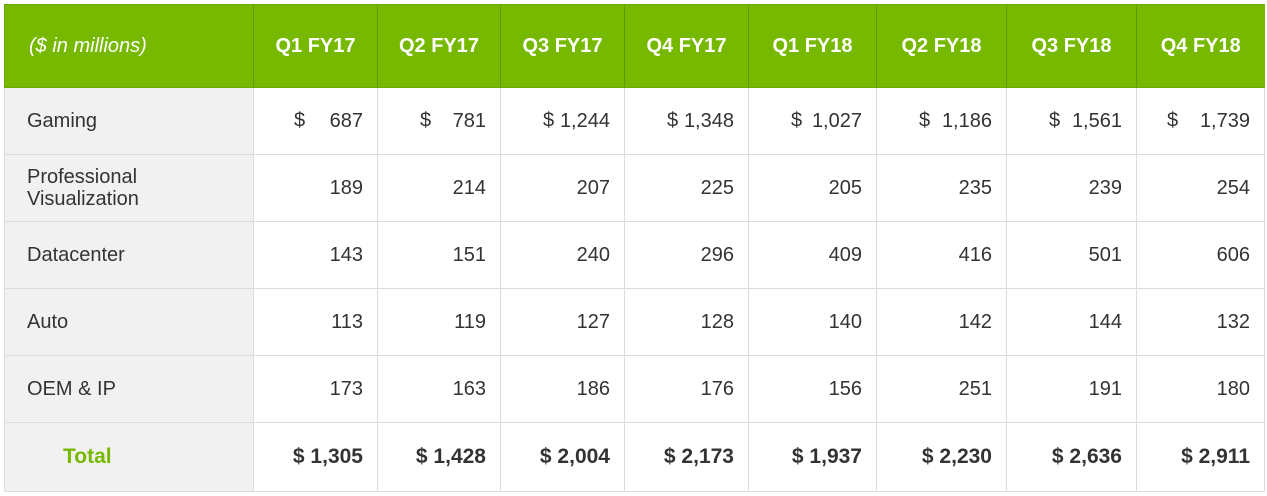 The image size is (1267, 496). I want to click on table-cell: $1,561, so click(1071, 121).